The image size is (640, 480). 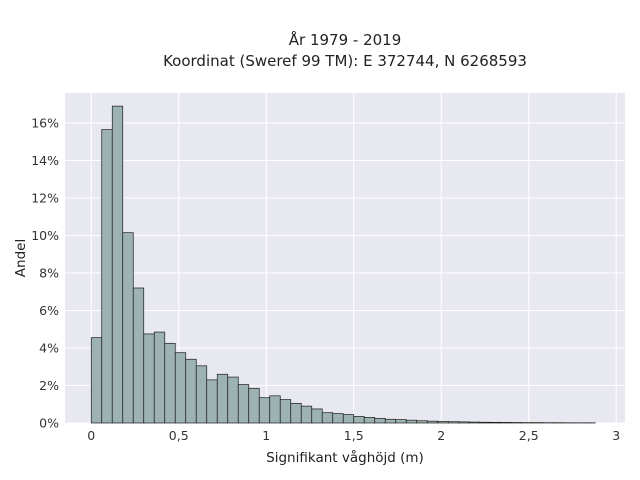 What do you see at coordinates (49, 385) in the screenshot?
I see `y-tick-label: 2%` at bounding box center [49, 385].